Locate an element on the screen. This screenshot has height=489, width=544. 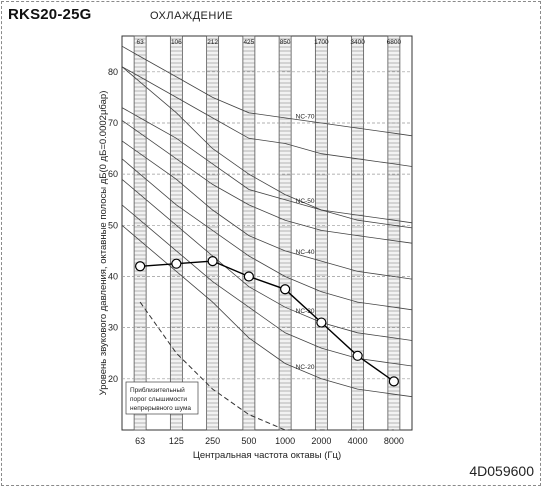
x-tick-label: 1000 is located at coordinates (285, 441).